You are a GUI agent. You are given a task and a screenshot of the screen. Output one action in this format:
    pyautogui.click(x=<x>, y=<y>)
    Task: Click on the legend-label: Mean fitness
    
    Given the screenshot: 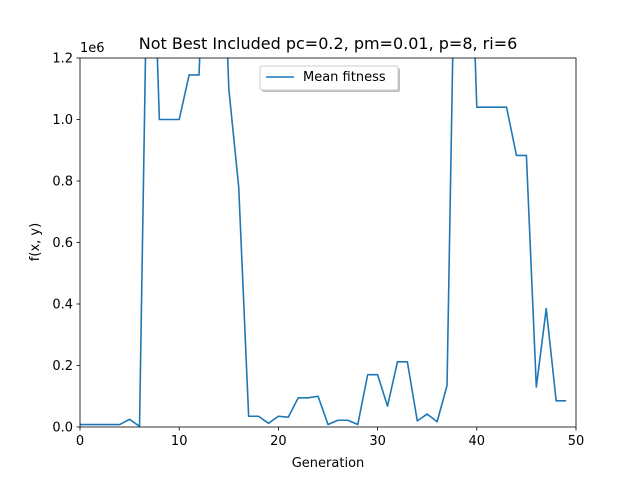 What is the action you would take?
    pyautogui.click(x=344, y=77)
    